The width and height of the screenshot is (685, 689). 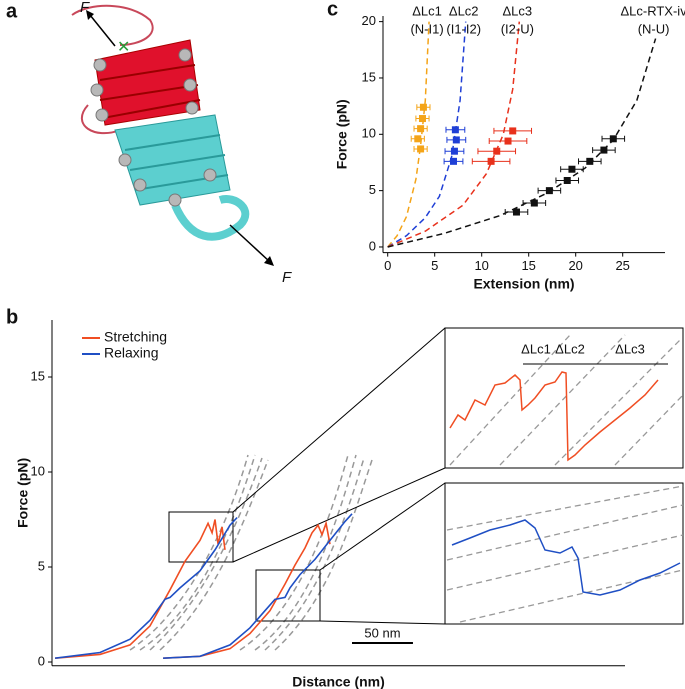 What do you see at coordinates (369, 20) in the screenshot?
I see `y-tick-label: 20` at bounding box center [369, 20].